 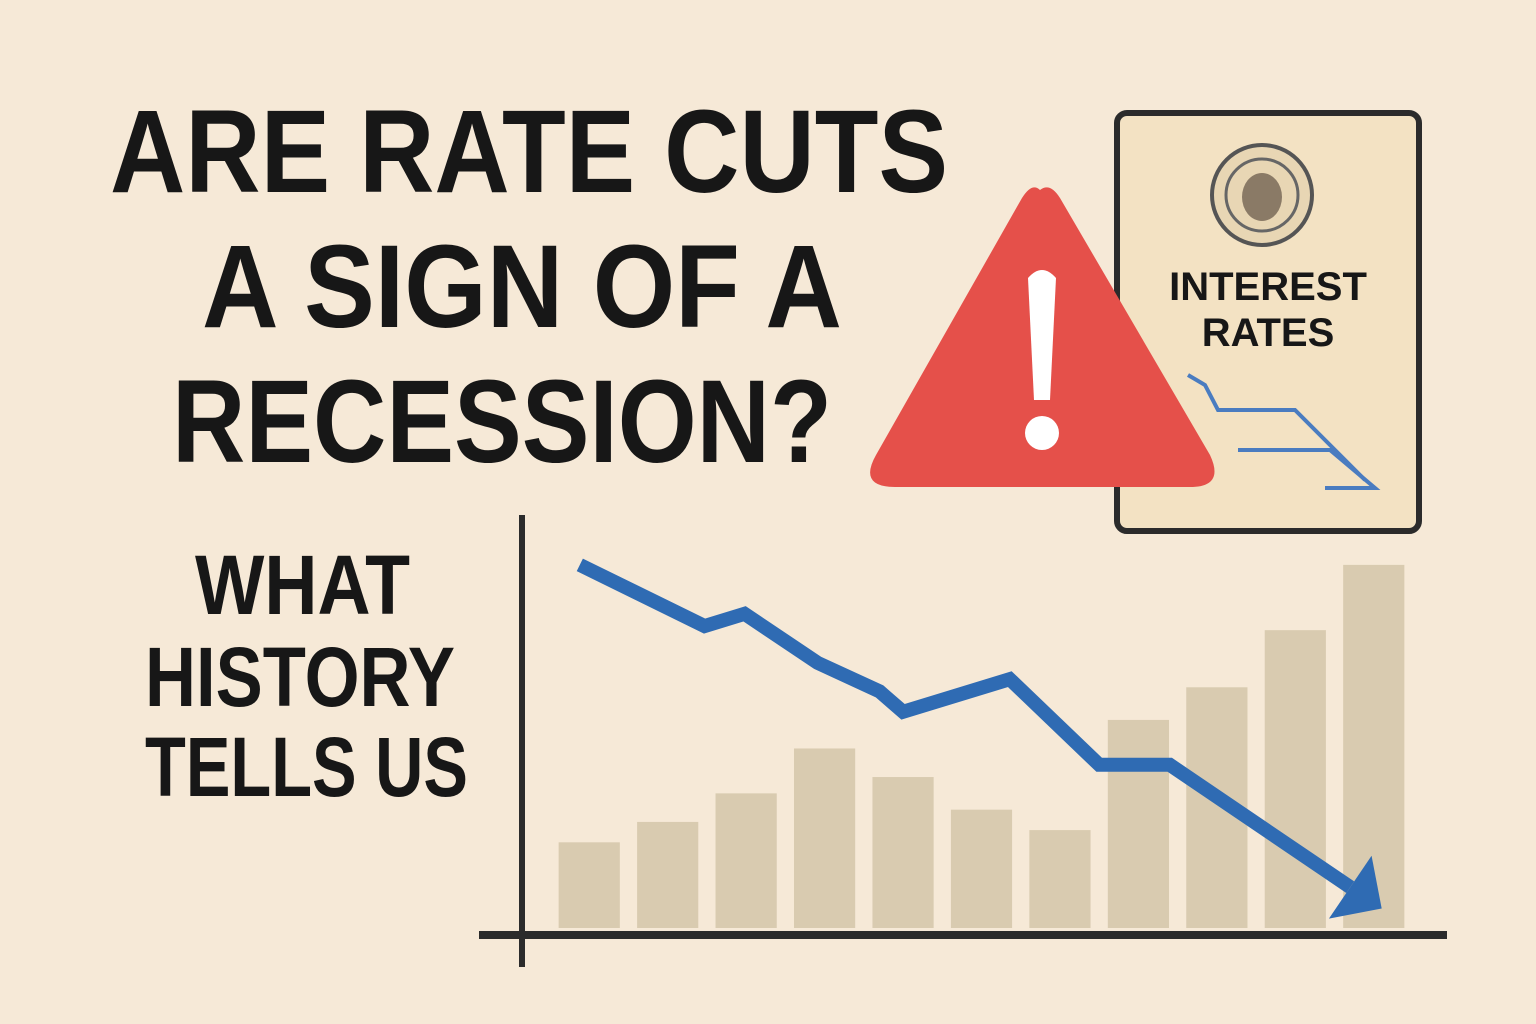 I want to click on subtitle-line: TELLS US, so click(x=306, y=767).